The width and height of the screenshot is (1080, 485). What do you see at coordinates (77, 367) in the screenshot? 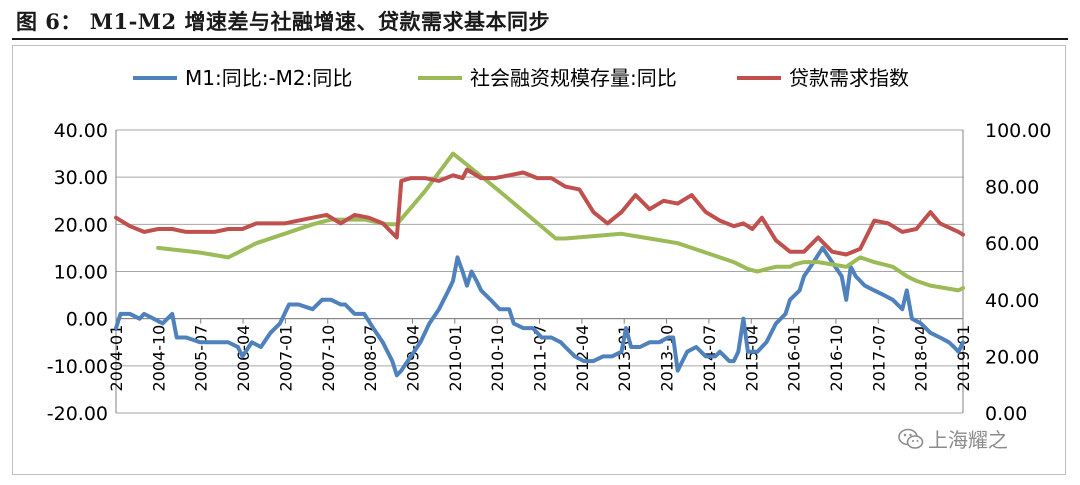
I see `left-tick-label: -10.00` at bounding box center [77, 367].